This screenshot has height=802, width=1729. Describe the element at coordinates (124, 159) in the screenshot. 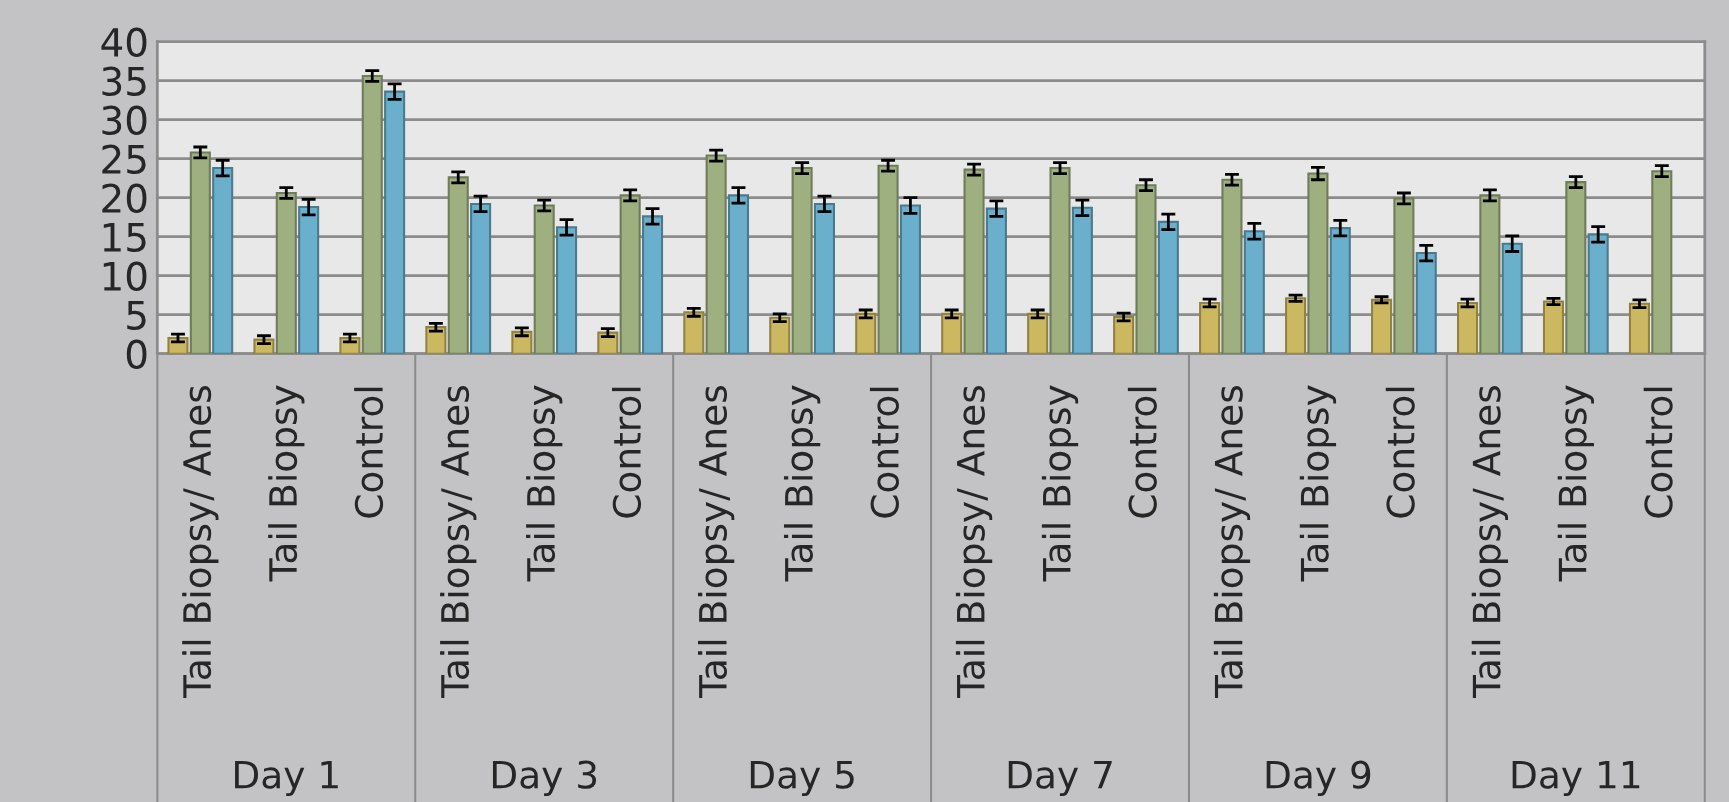

I see `y-tick-label: 25` at that location.